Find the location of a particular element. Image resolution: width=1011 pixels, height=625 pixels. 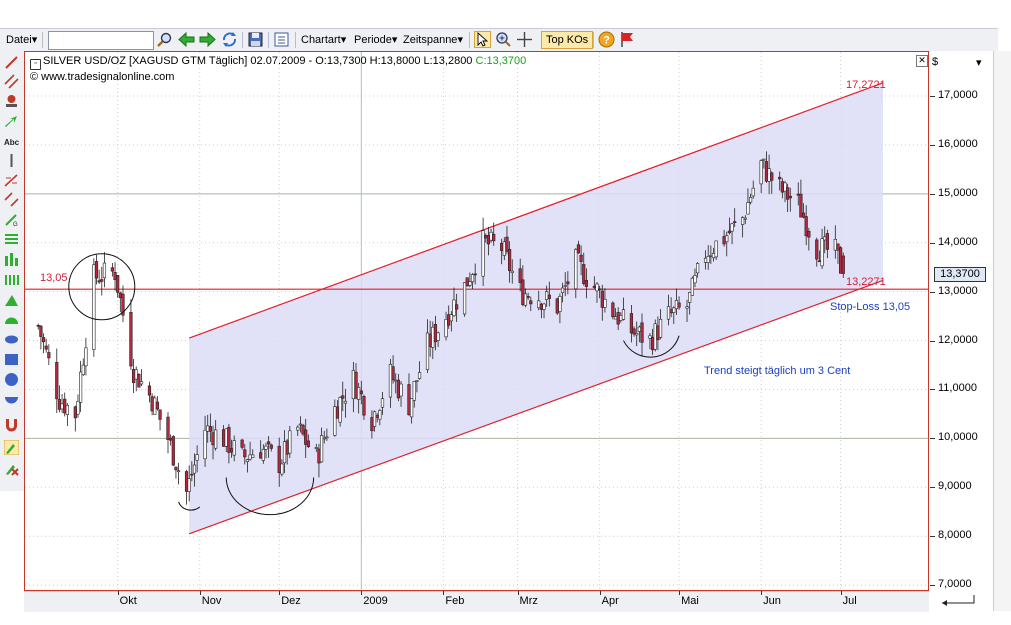

price-tick-label: 17,0000 is located at coordinates (958, 95).